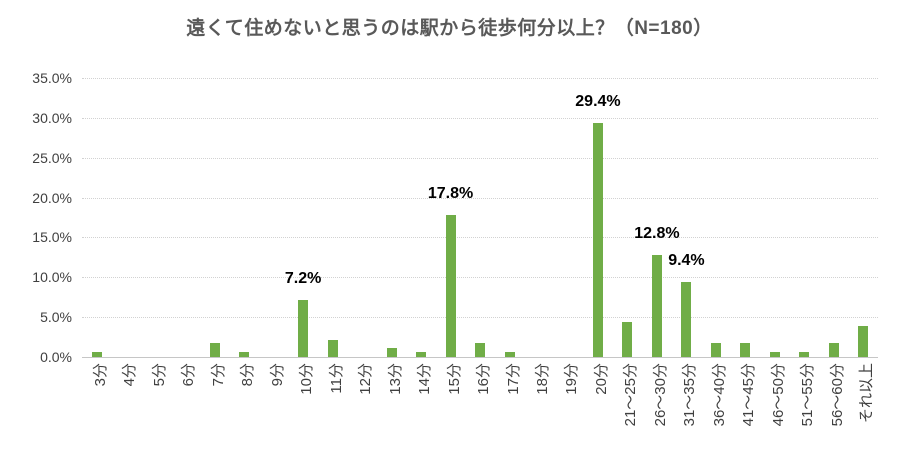 The width and height of the screenshot is (899, 468). Describe the element at coordinates (449, 28) in the screenshot. I see `chart-title: 遠くて住めないと思うのは駅から徒歩何分以上？（N=180）` at that location.